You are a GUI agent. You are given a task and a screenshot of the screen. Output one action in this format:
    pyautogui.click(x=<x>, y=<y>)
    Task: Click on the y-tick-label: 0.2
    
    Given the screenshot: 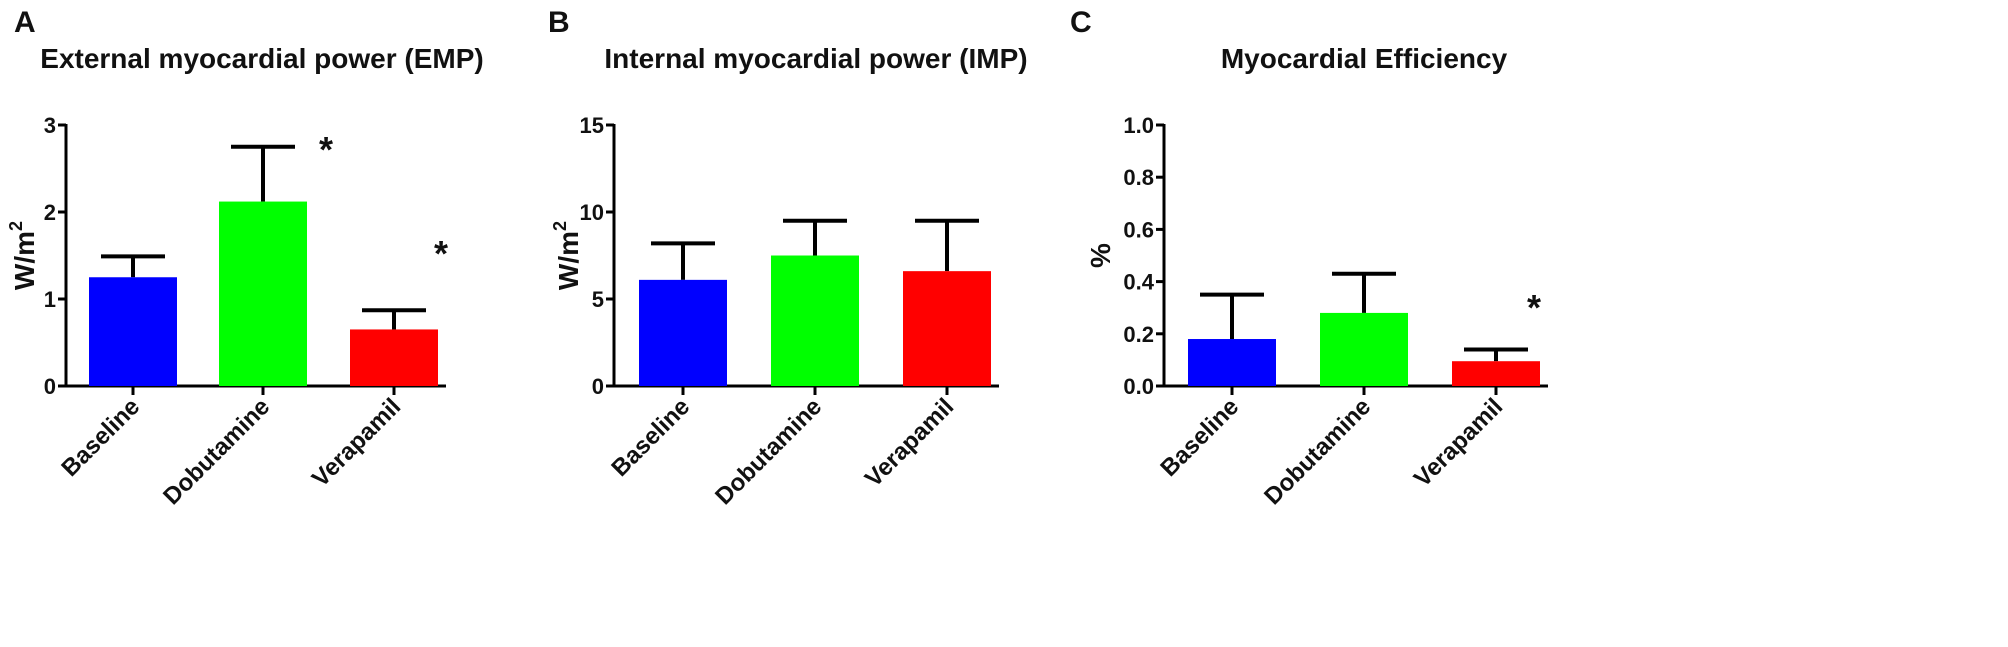 What is the action you would take?
    pyautogui.click(x=1138, y=334)
    